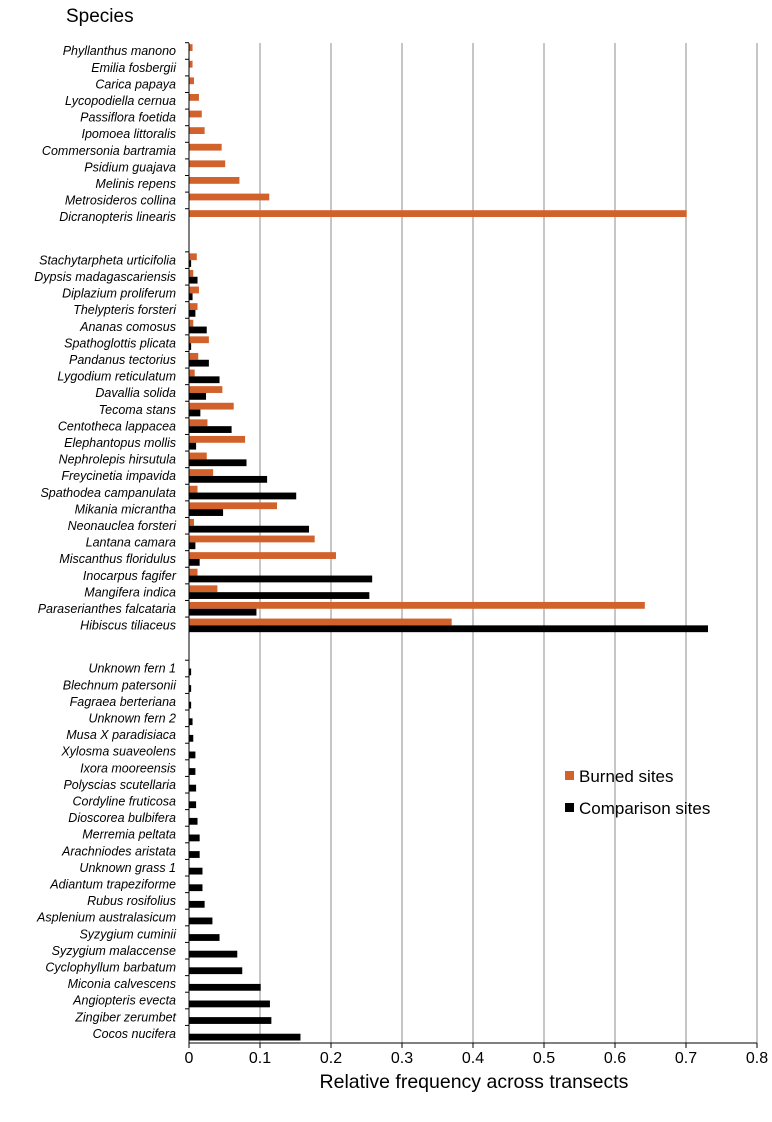 The image size is (772, 1122). Describe the element at coordinates (130, 167) in the screenshot. I see `category-label: Psidium guajava` at that location.